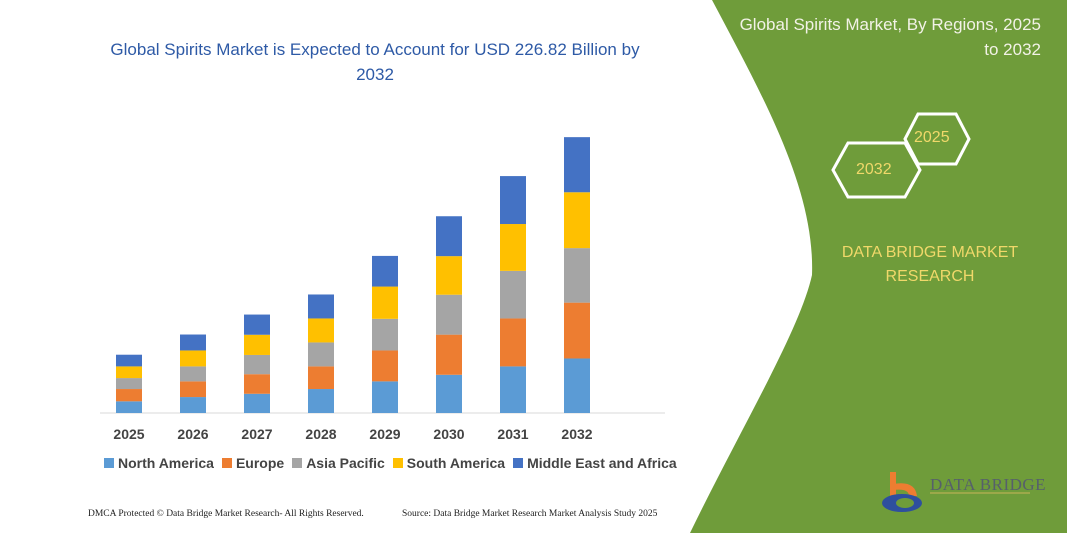  I want to click on bar-segment-south-america-2028, so click(321, 330).